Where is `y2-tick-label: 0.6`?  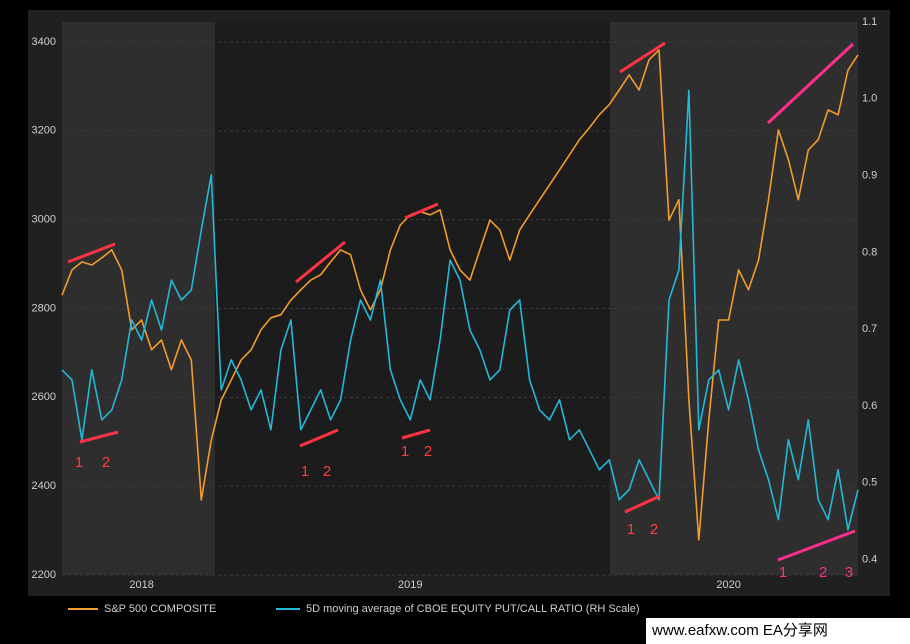 y2-tick-label: 0.6 is located at coordinates (869, 406).